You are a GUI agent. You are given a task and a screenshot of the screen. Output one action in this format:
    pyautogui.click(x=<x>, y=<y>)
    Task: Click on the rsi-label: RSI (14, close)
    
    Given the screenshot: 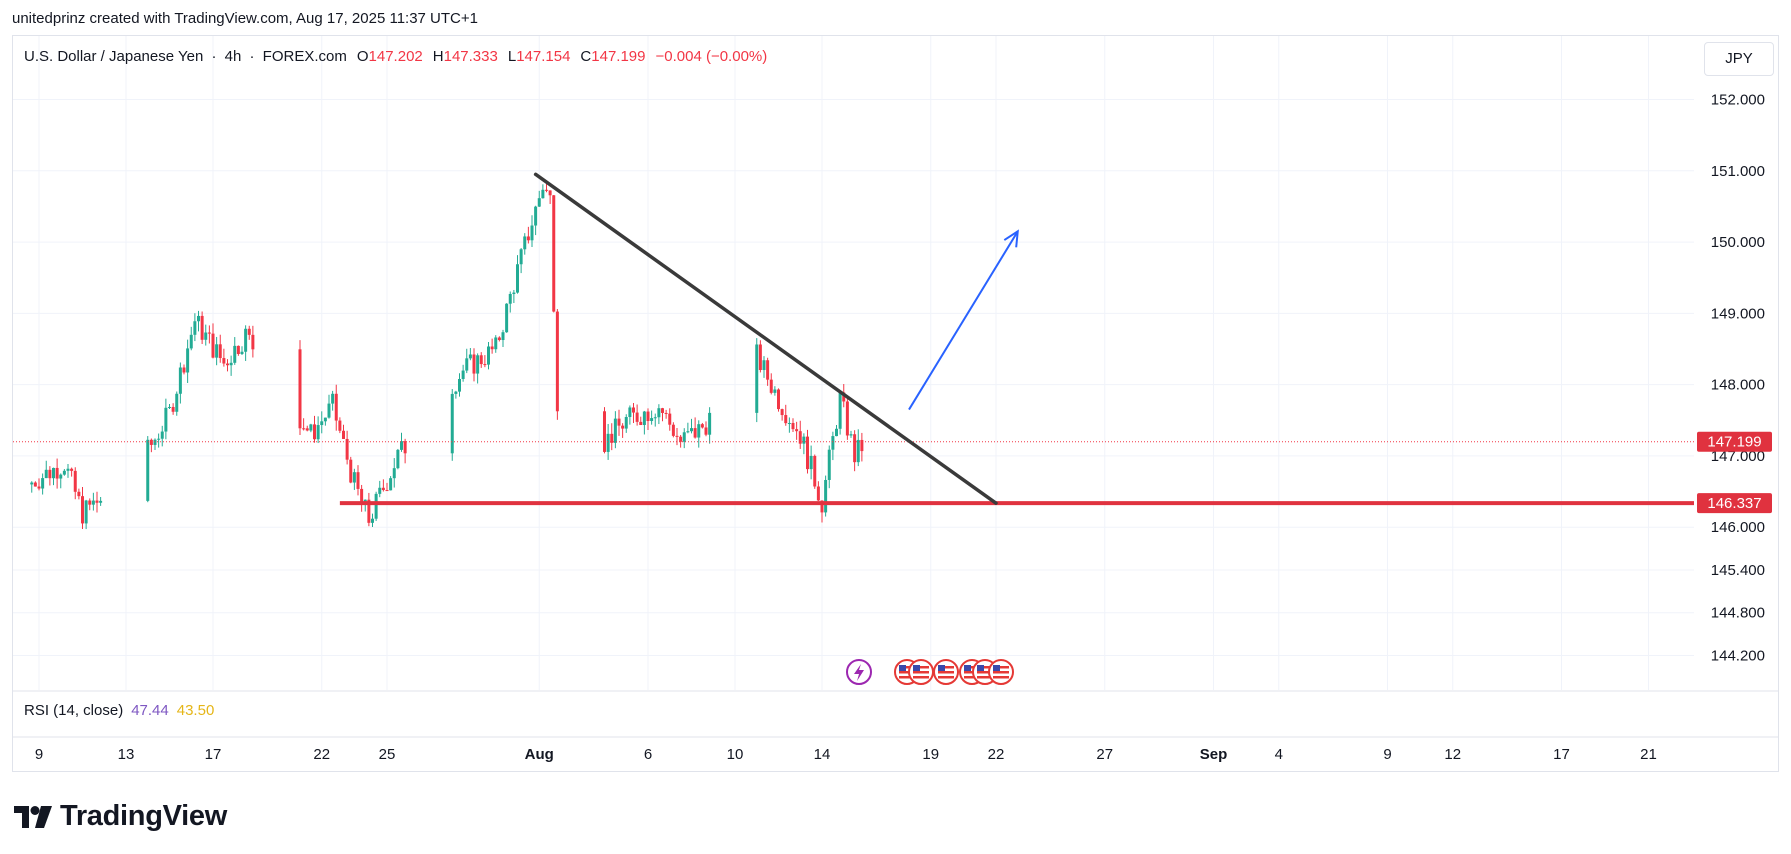 What is the action you would take?
    pyautogui.click(x=74, y=710)
    